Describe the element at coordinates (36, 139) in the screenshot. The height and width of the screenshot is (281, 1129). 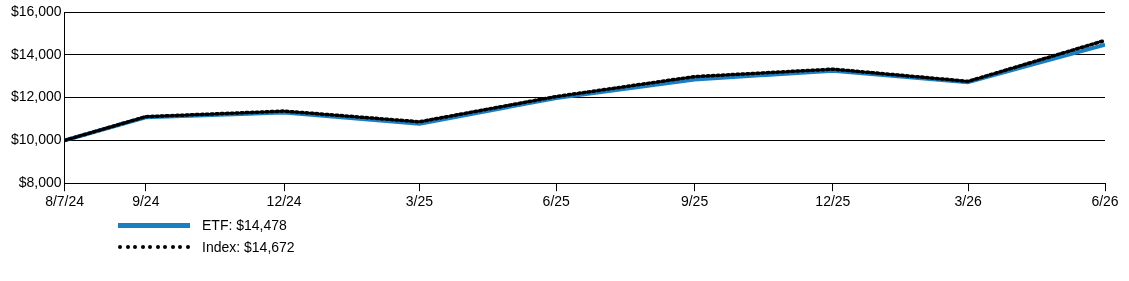
I see `y-tick-label: $10,000` at that location.